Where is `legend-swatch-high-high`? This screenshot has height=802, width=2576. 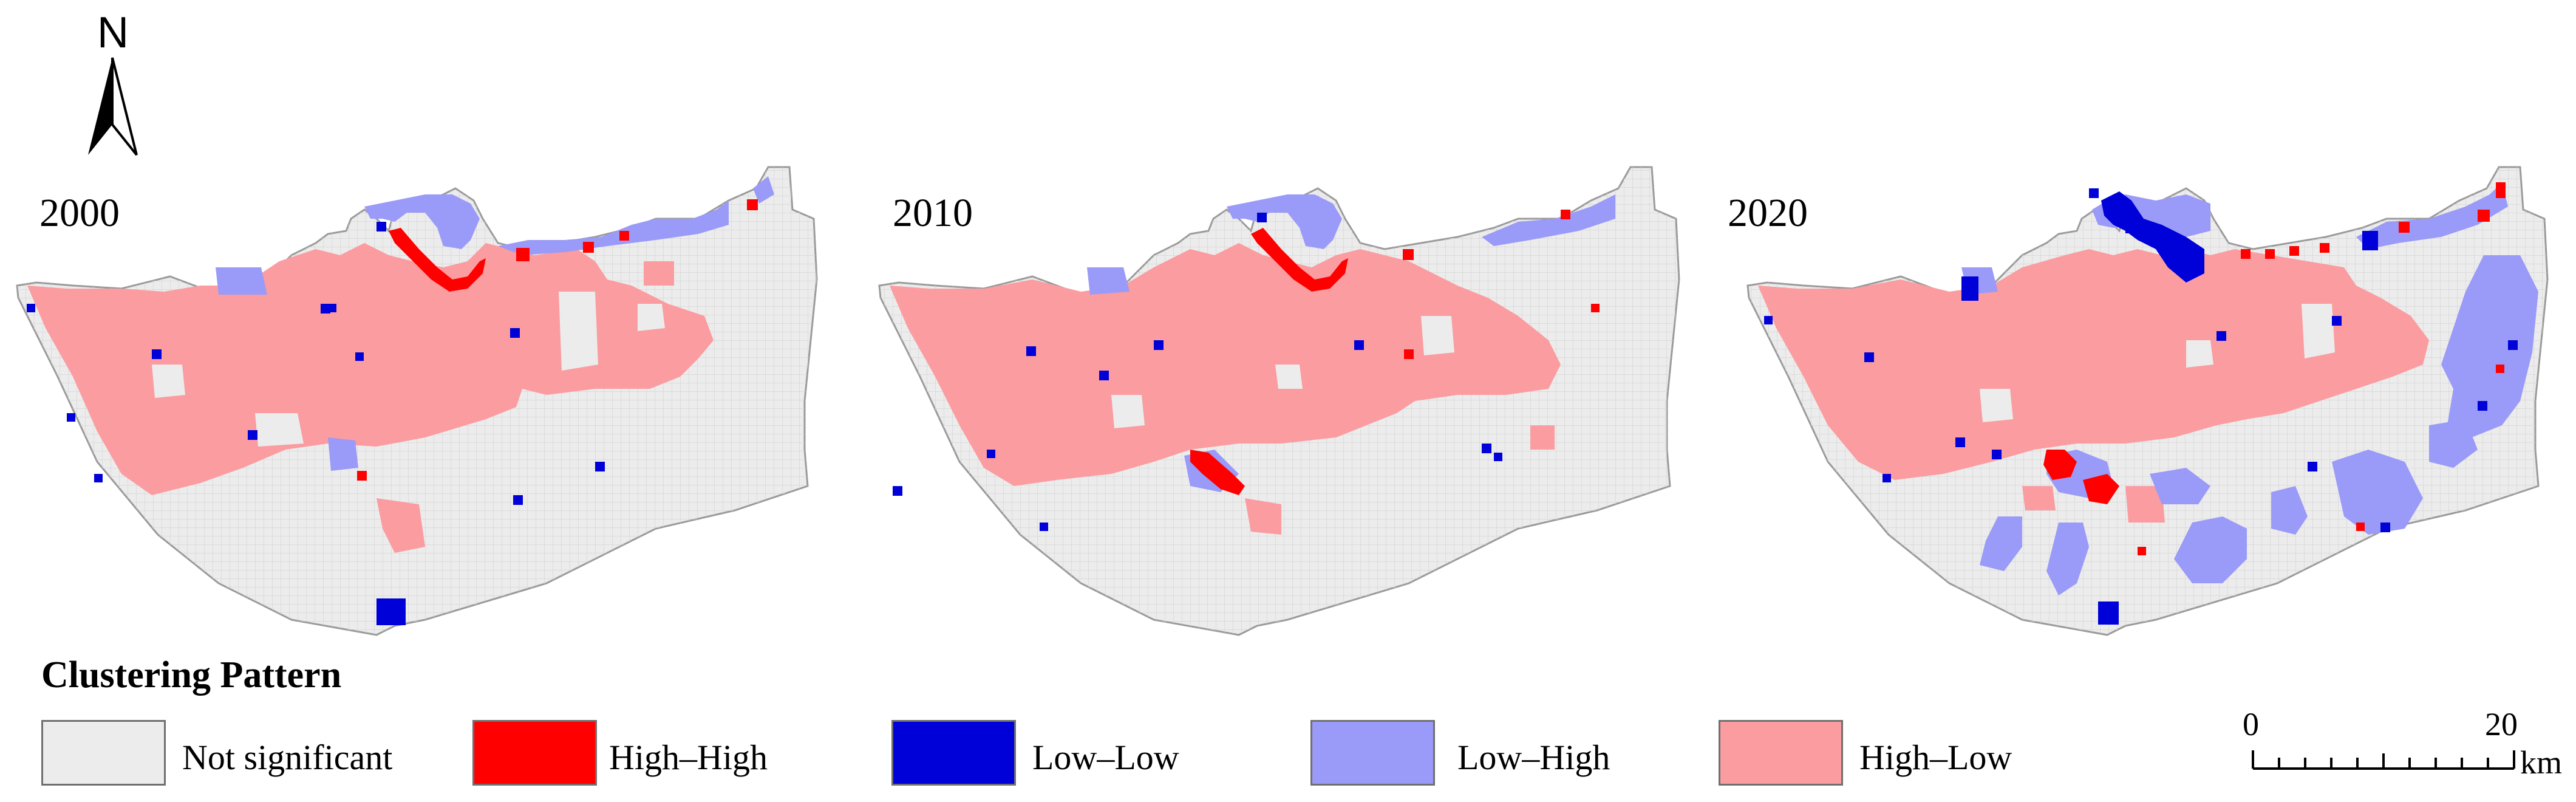 legend-swatch-high-high is located at coordinates (535, 753).